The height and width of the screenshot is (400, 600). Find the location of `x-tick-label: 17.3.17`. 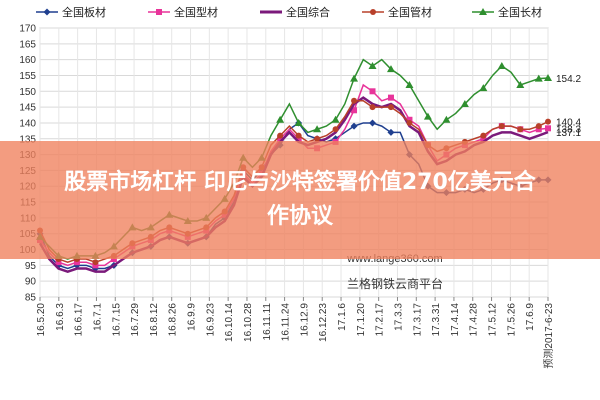

x-tick-label: 17.3.17 is located at coordinates (417, 320).